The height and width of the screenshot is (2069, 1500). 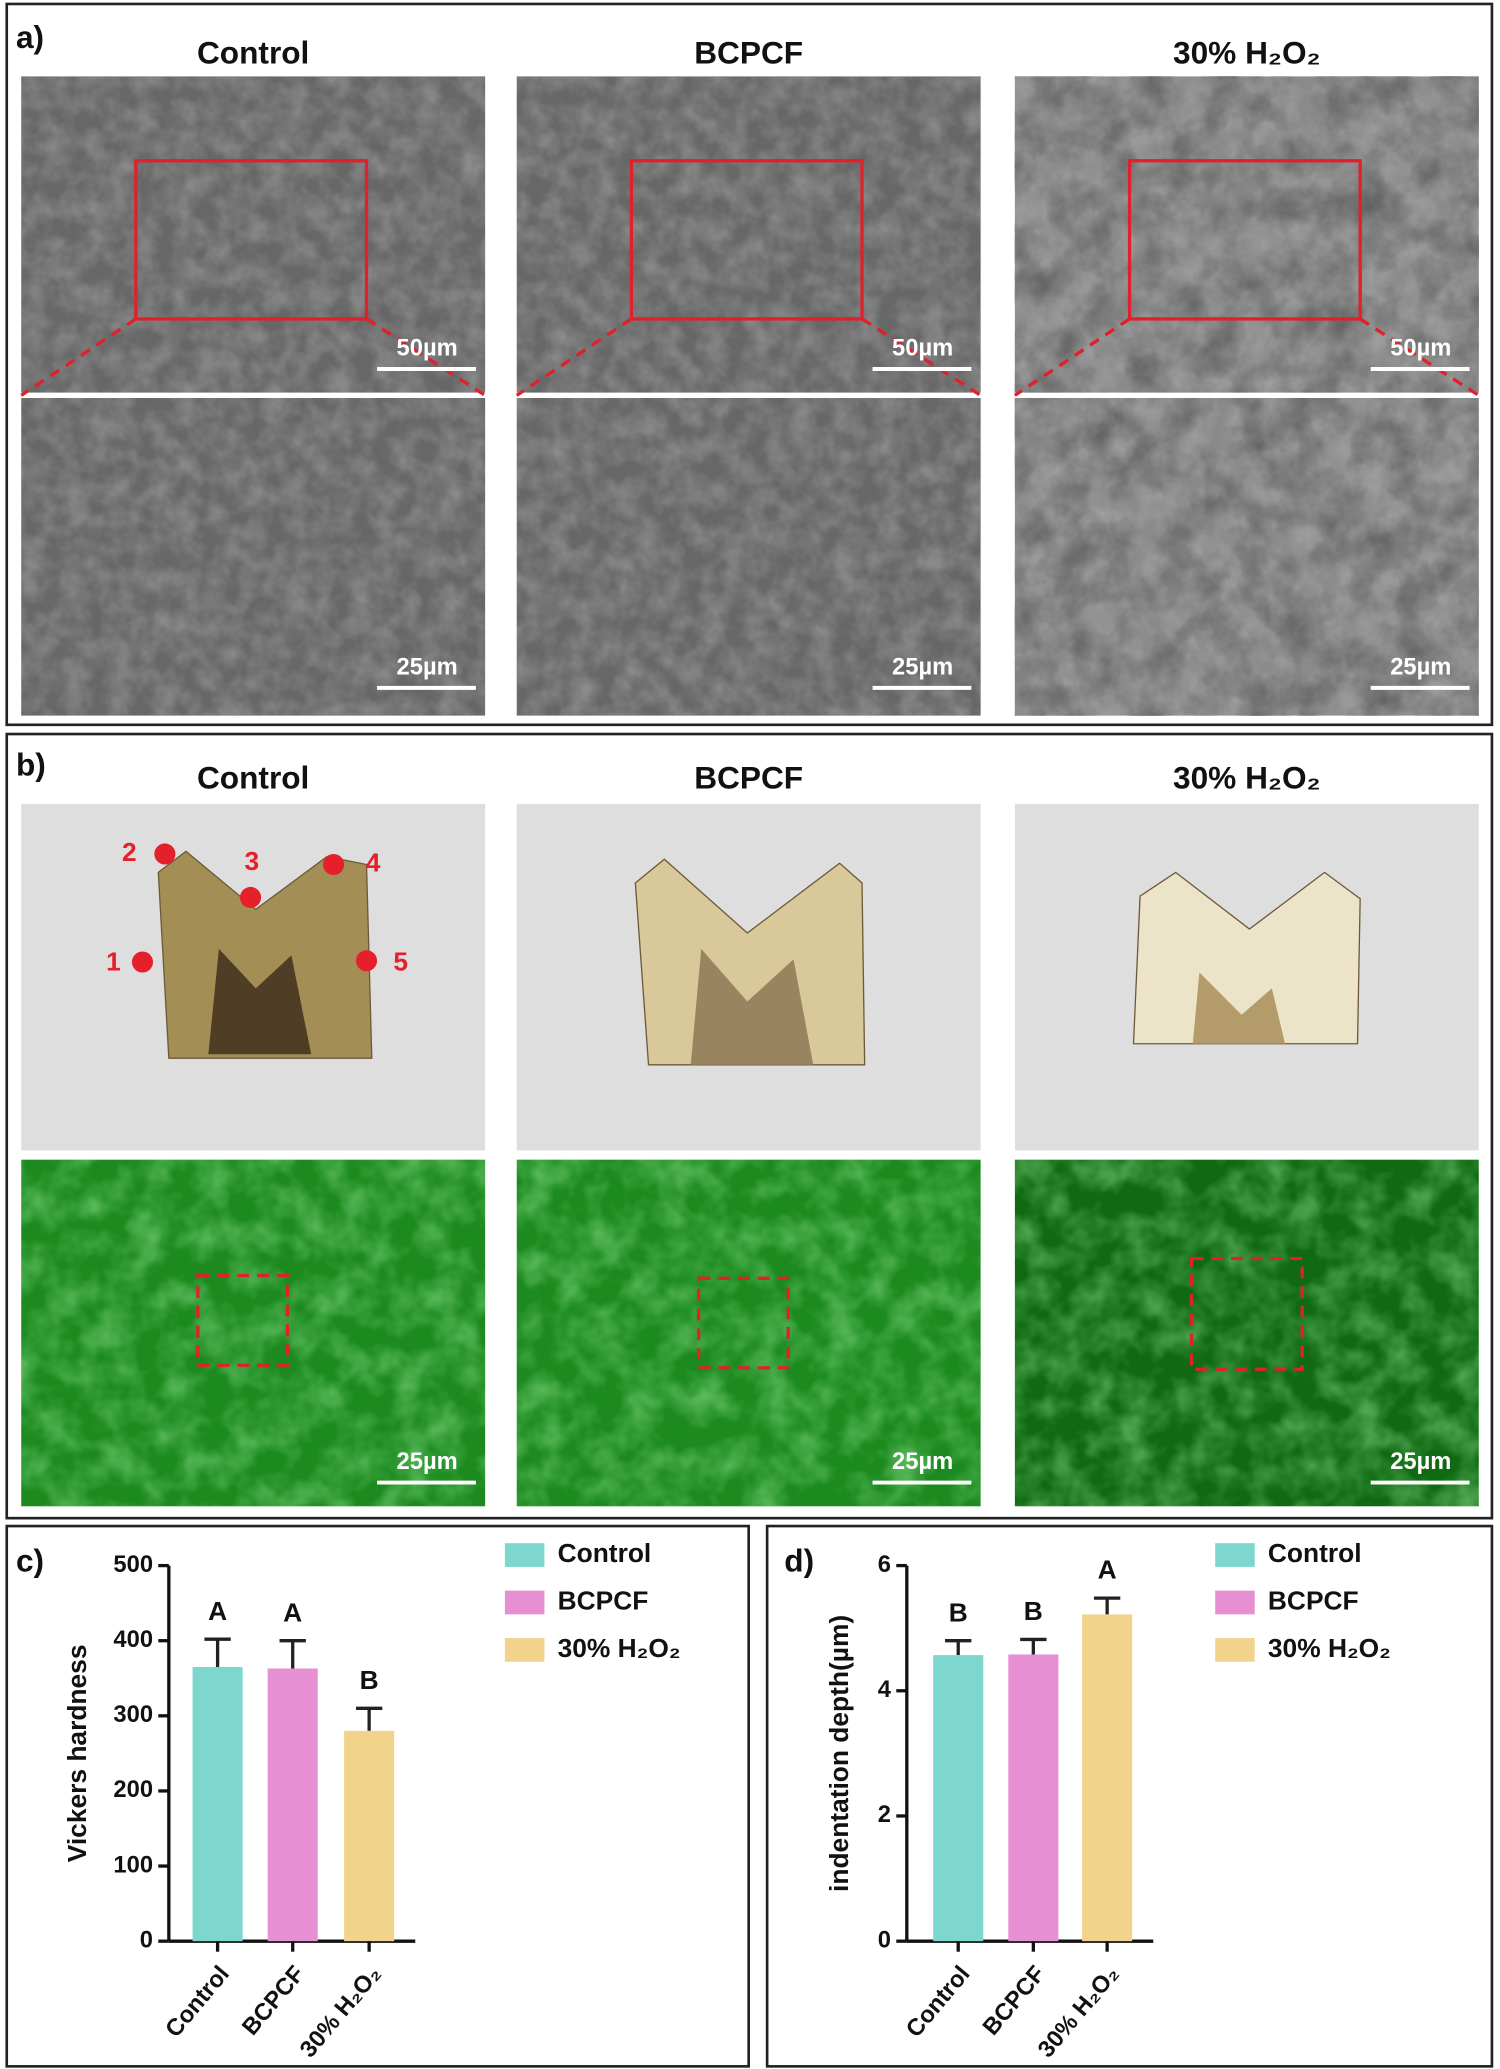 What do you see at coordinates (884, 1815) in the screenshot?
I see `y-tick-label: 2` at bounding box center [884, 1815].